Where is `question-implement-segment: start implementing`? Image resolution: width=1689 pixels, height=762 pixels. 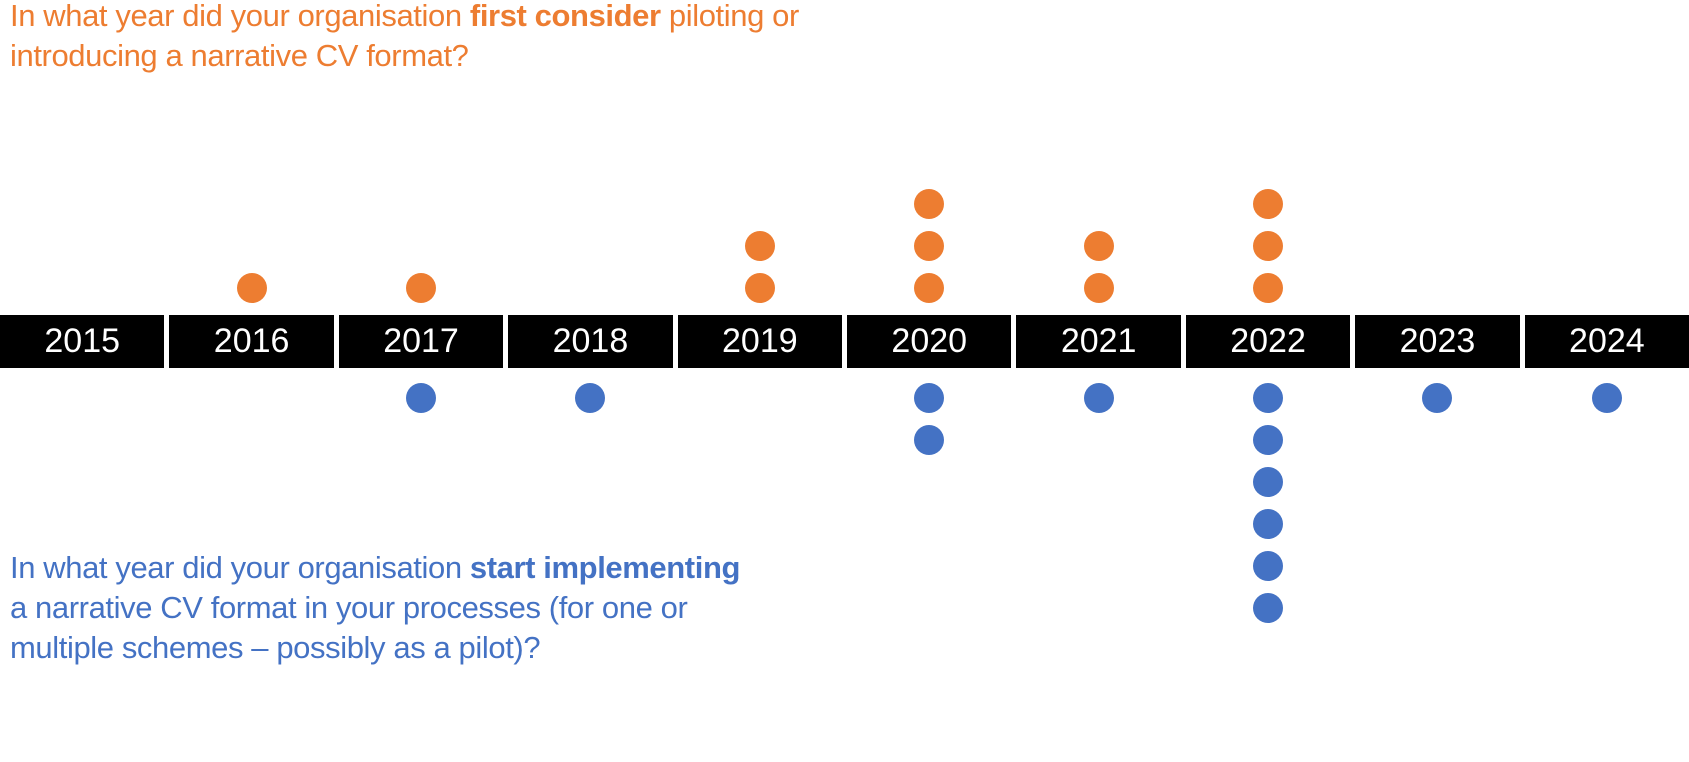 question-implement-segment: start implementing is located at coordinates (605, 567).